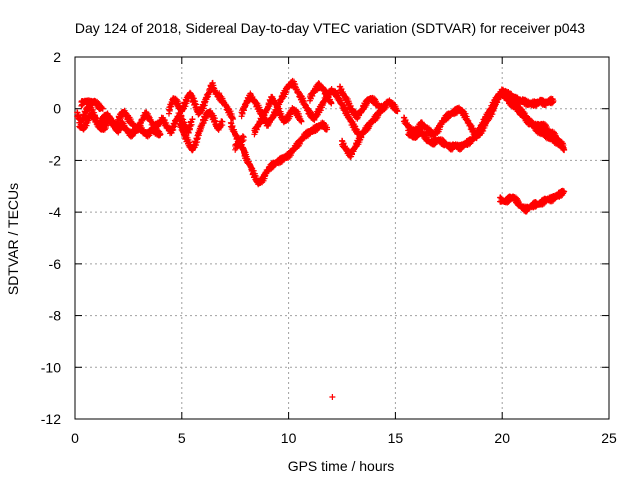 This screenshot has width=640, height=480. What do you see at coordinates (57, 57) in the screenshot?
I see `y-tick-label: 2` at bounding box center [57, 57].